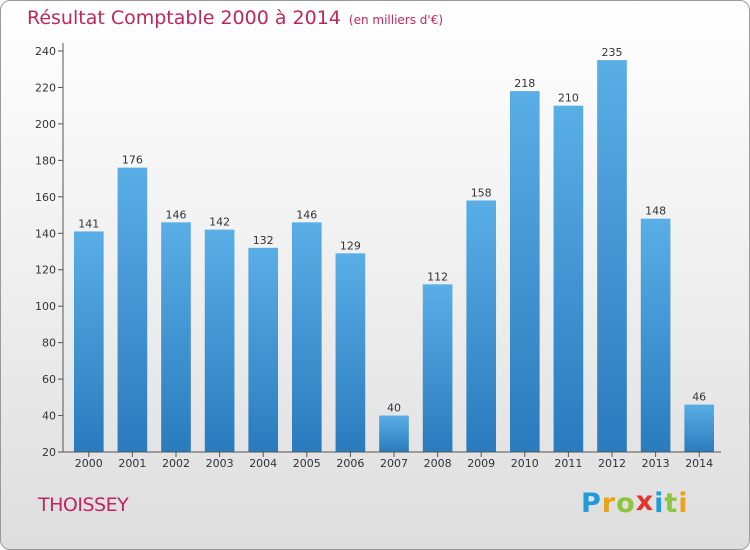 The image size is (750, 550). Describe the element at coordinates (568, 463) in the screenshot. I see `x-tick-label: 2011` at that location.